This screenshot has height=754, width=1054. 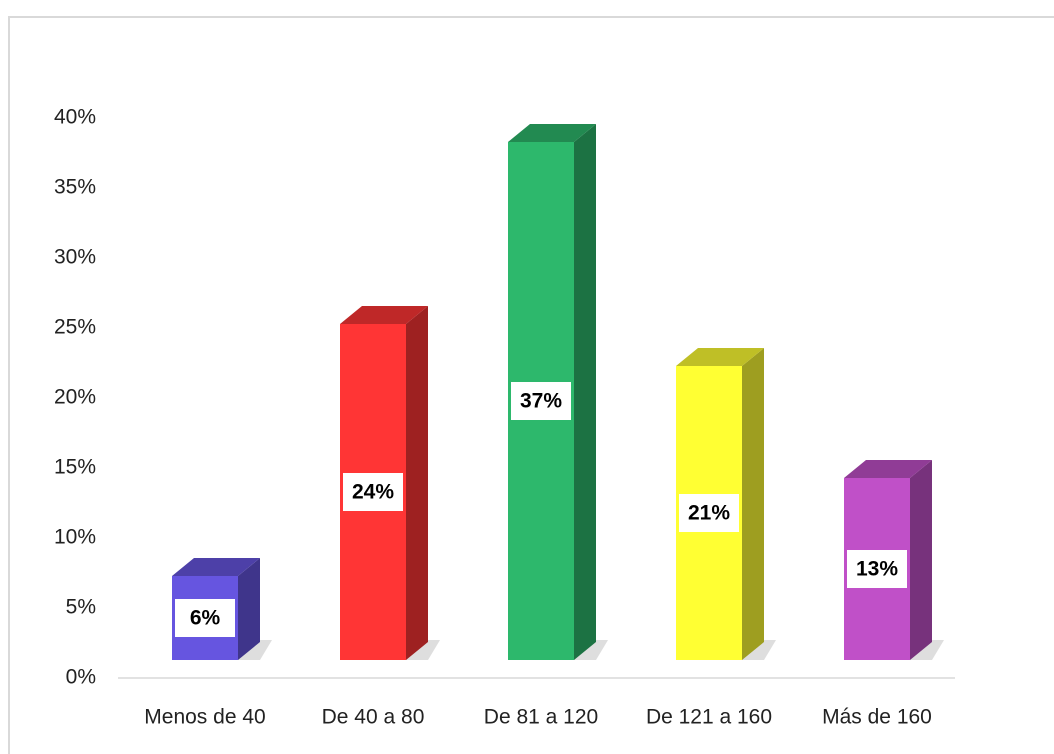 I want to click on value-label: 37%, so click(x=541, y=401).